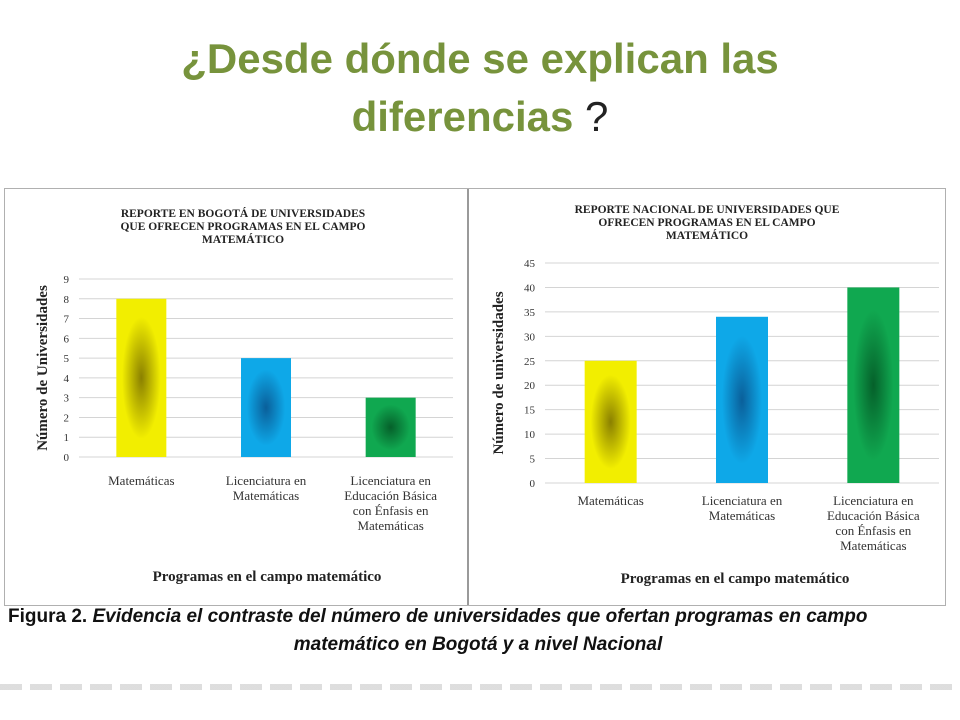 The image size is (960, 720). Describe the element at coordinates (530, 435) in the screenshot. I see `y-tick-label: 10` at that location.